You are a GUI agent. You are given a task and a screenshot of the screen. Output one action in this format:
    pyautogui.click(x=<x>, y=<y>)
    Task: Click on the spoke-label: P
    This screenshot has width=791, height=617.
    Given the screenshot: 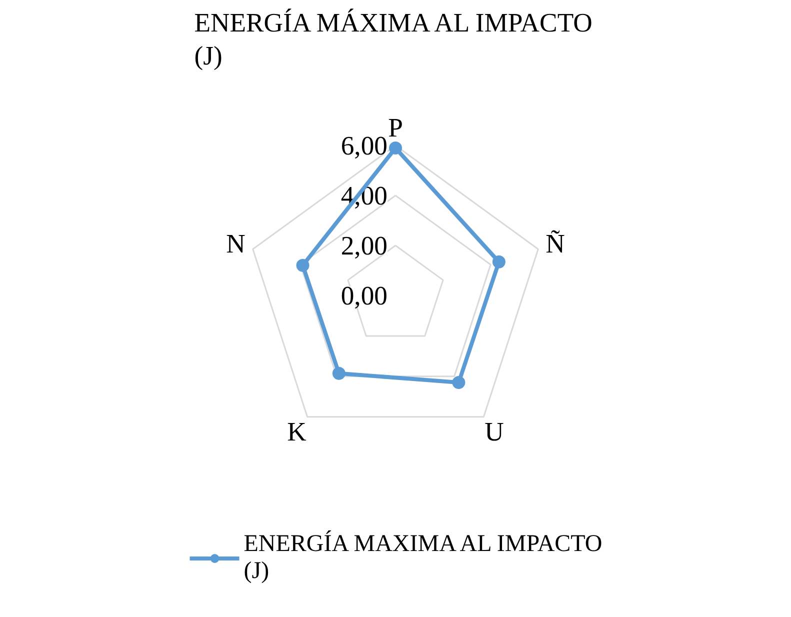 What is the action you would take?
    pyautogui.click(x=395, y=127)
    